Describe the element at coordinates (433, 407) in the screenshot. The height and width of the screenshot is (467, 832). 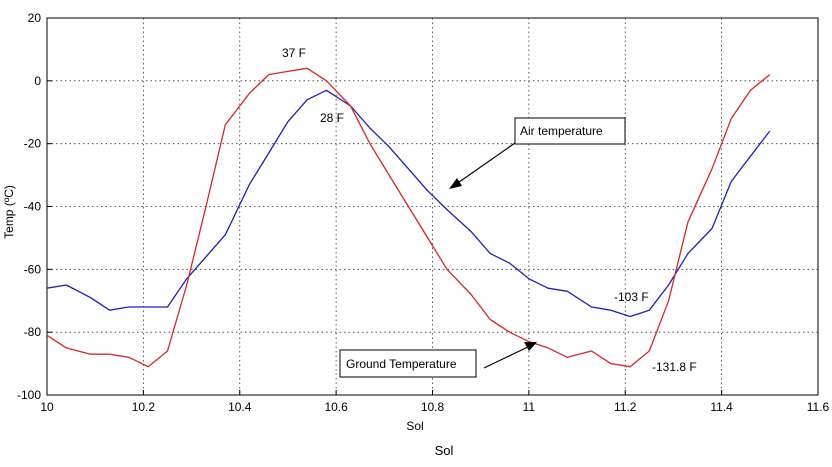
I see `x-tick-label: 10.8` at that location.